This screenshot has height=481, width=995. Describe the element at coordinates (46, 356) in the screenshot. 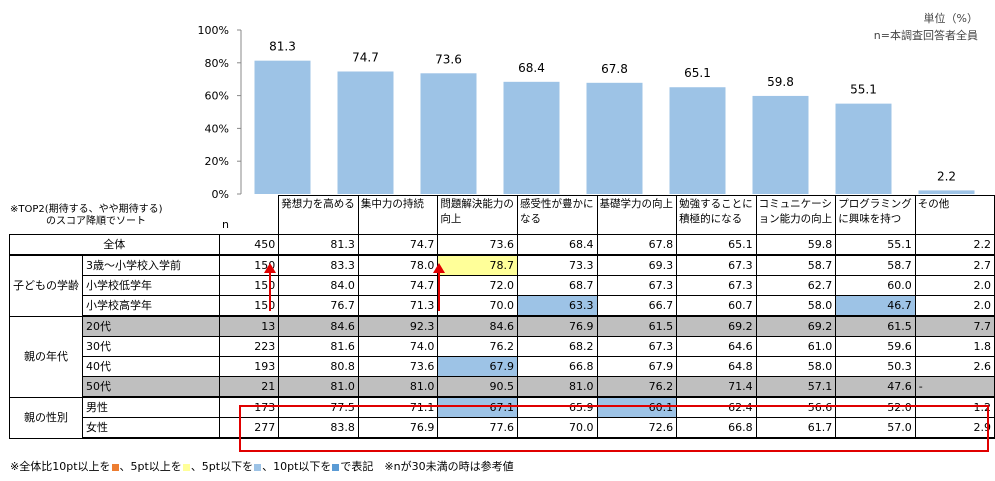

I see `group-label: 親の年代` at that location.